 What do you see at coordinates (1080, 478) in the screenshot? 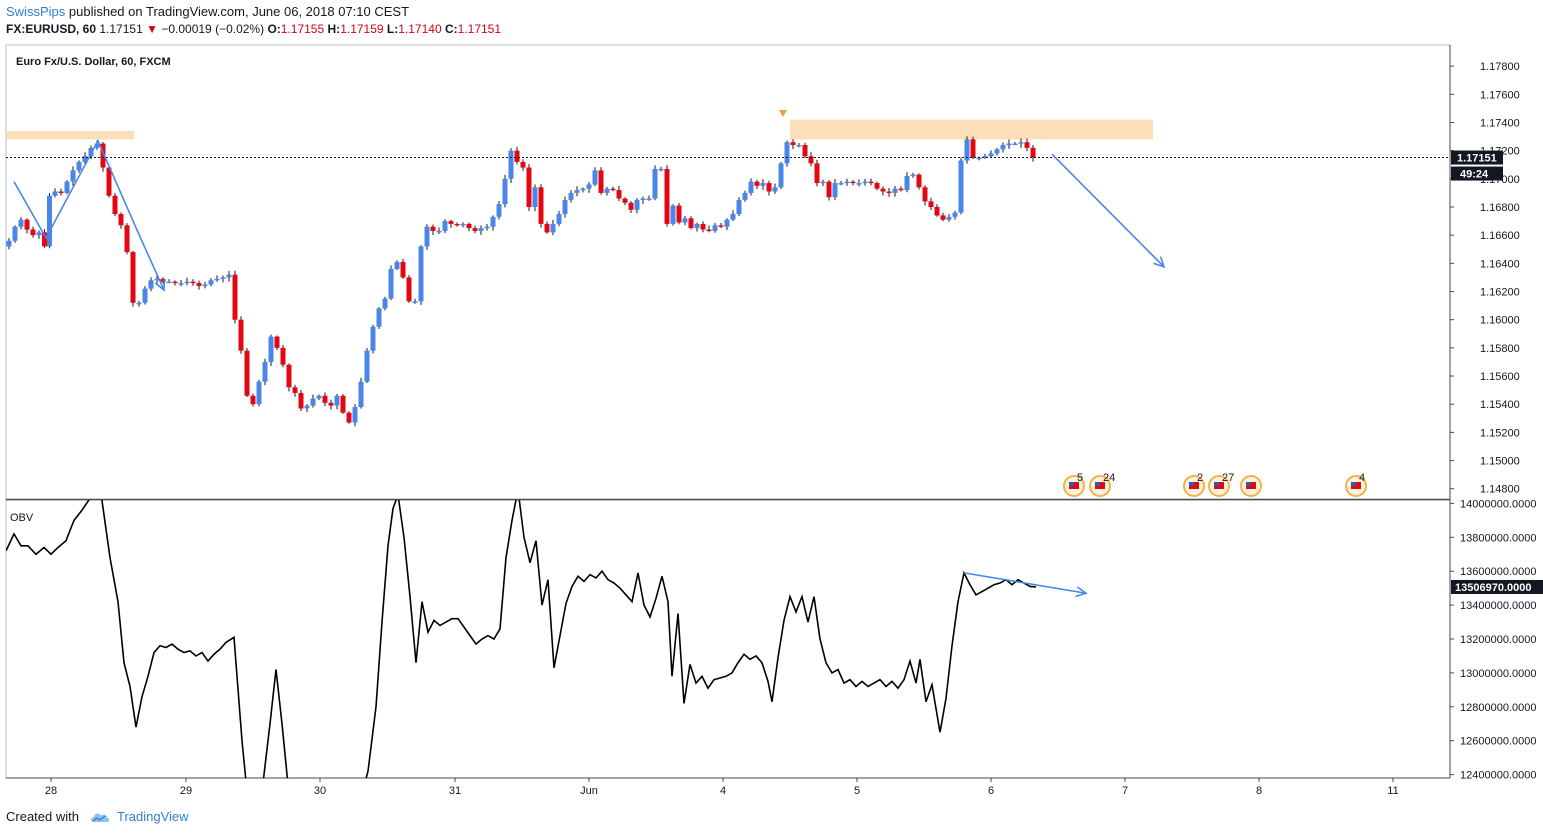
I see `event-count-label: 5` at bounding box center [1080, 478].